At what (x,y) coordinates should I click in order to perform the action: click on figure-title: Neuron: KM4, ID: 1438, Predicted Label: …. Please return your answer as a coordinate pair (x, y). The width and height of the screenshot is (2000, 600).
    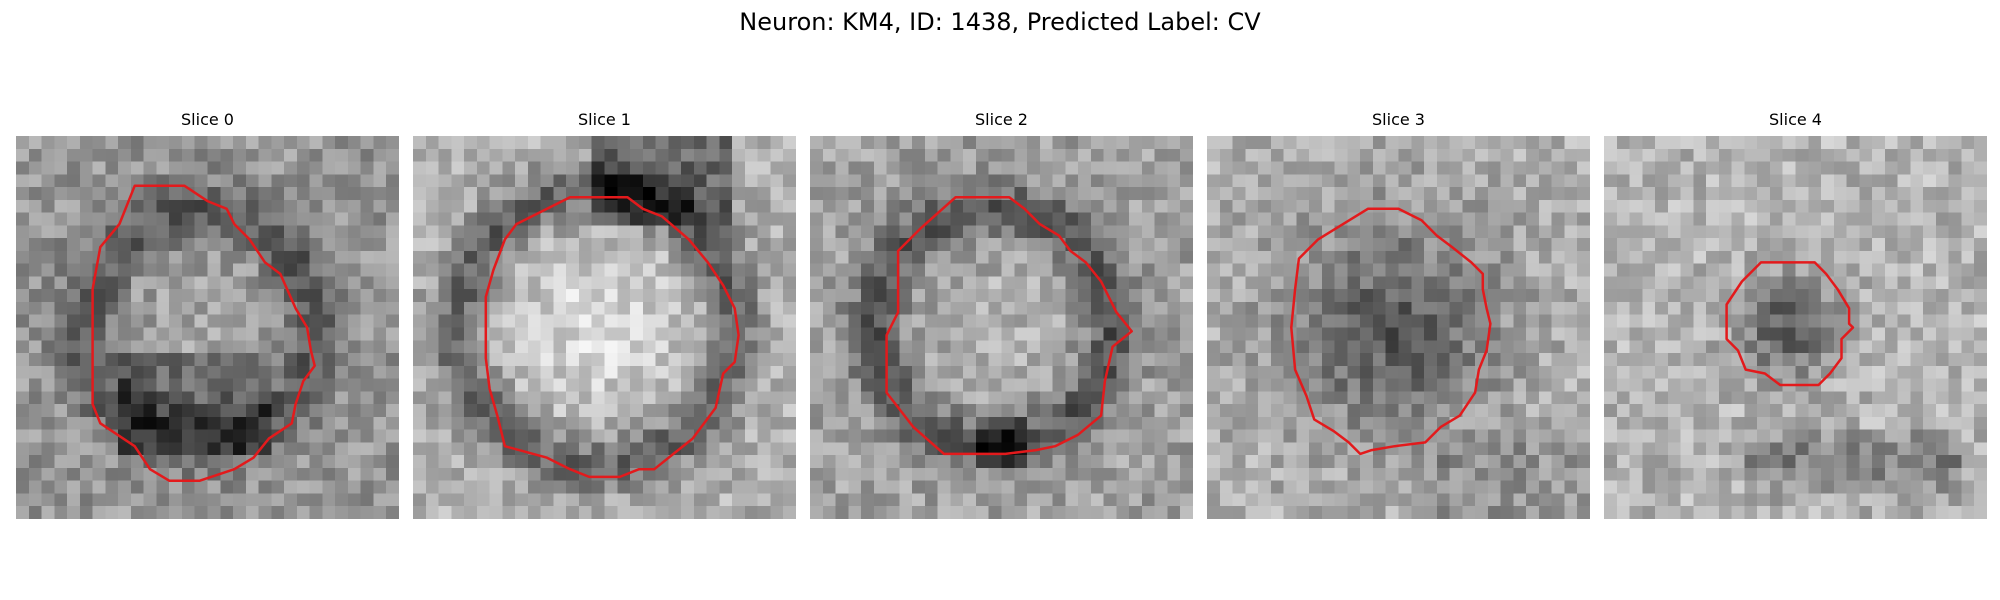
    Looking at the image, I should click on (1000, 22).